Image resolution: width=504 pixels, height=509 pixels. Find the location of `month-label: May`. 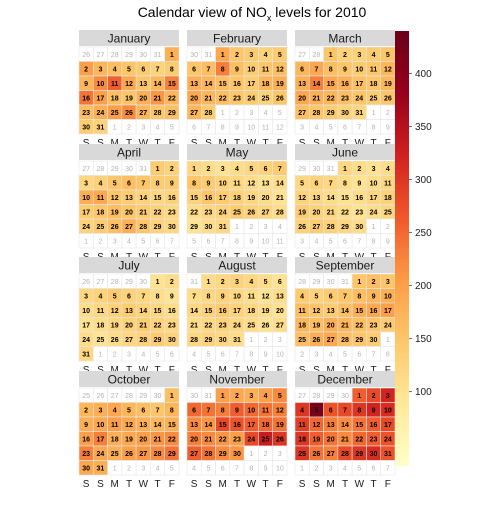

month-label: May is located at coordinates (237, 153).